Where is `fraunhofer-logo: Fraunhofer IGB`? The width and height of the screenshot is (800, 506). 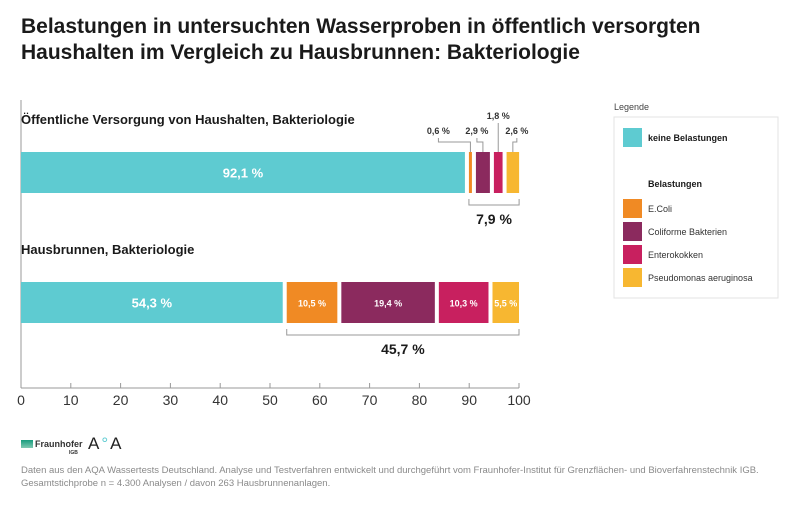 fraunhofer-logo: Fraunhofer IGB is located at coordinates (52, 447).